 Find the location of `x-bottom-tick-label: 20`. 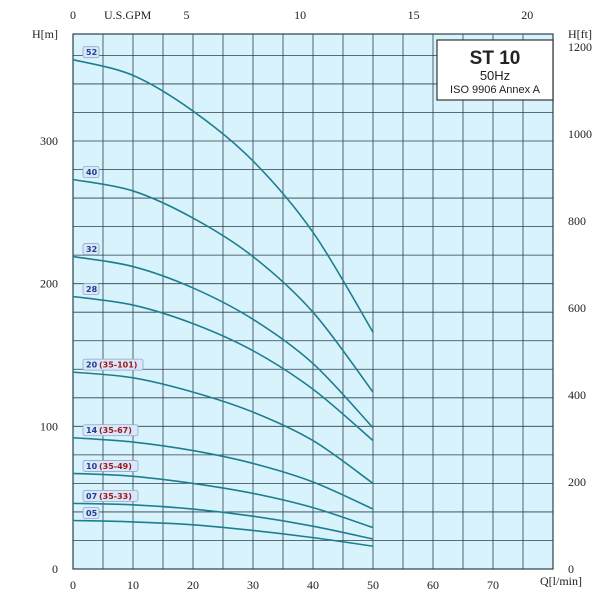

x-bottom-tick-label: 20 is located at coordinates (193, 585).